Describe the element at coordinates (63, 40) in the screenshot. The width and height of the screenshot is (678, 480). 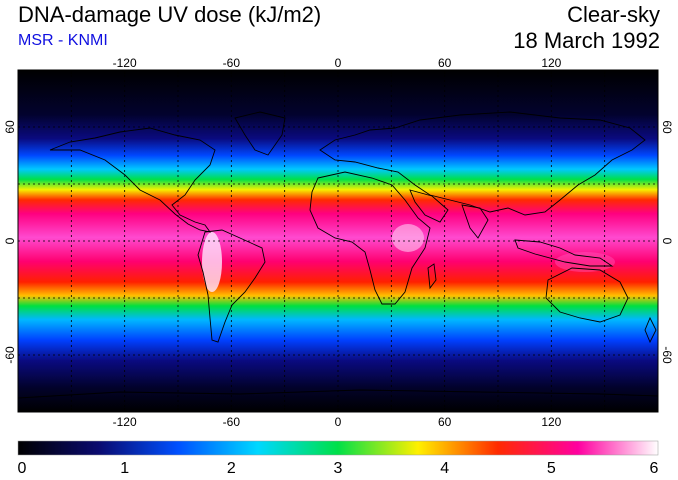
I see `source-label: MSR - KNMI` at that location.